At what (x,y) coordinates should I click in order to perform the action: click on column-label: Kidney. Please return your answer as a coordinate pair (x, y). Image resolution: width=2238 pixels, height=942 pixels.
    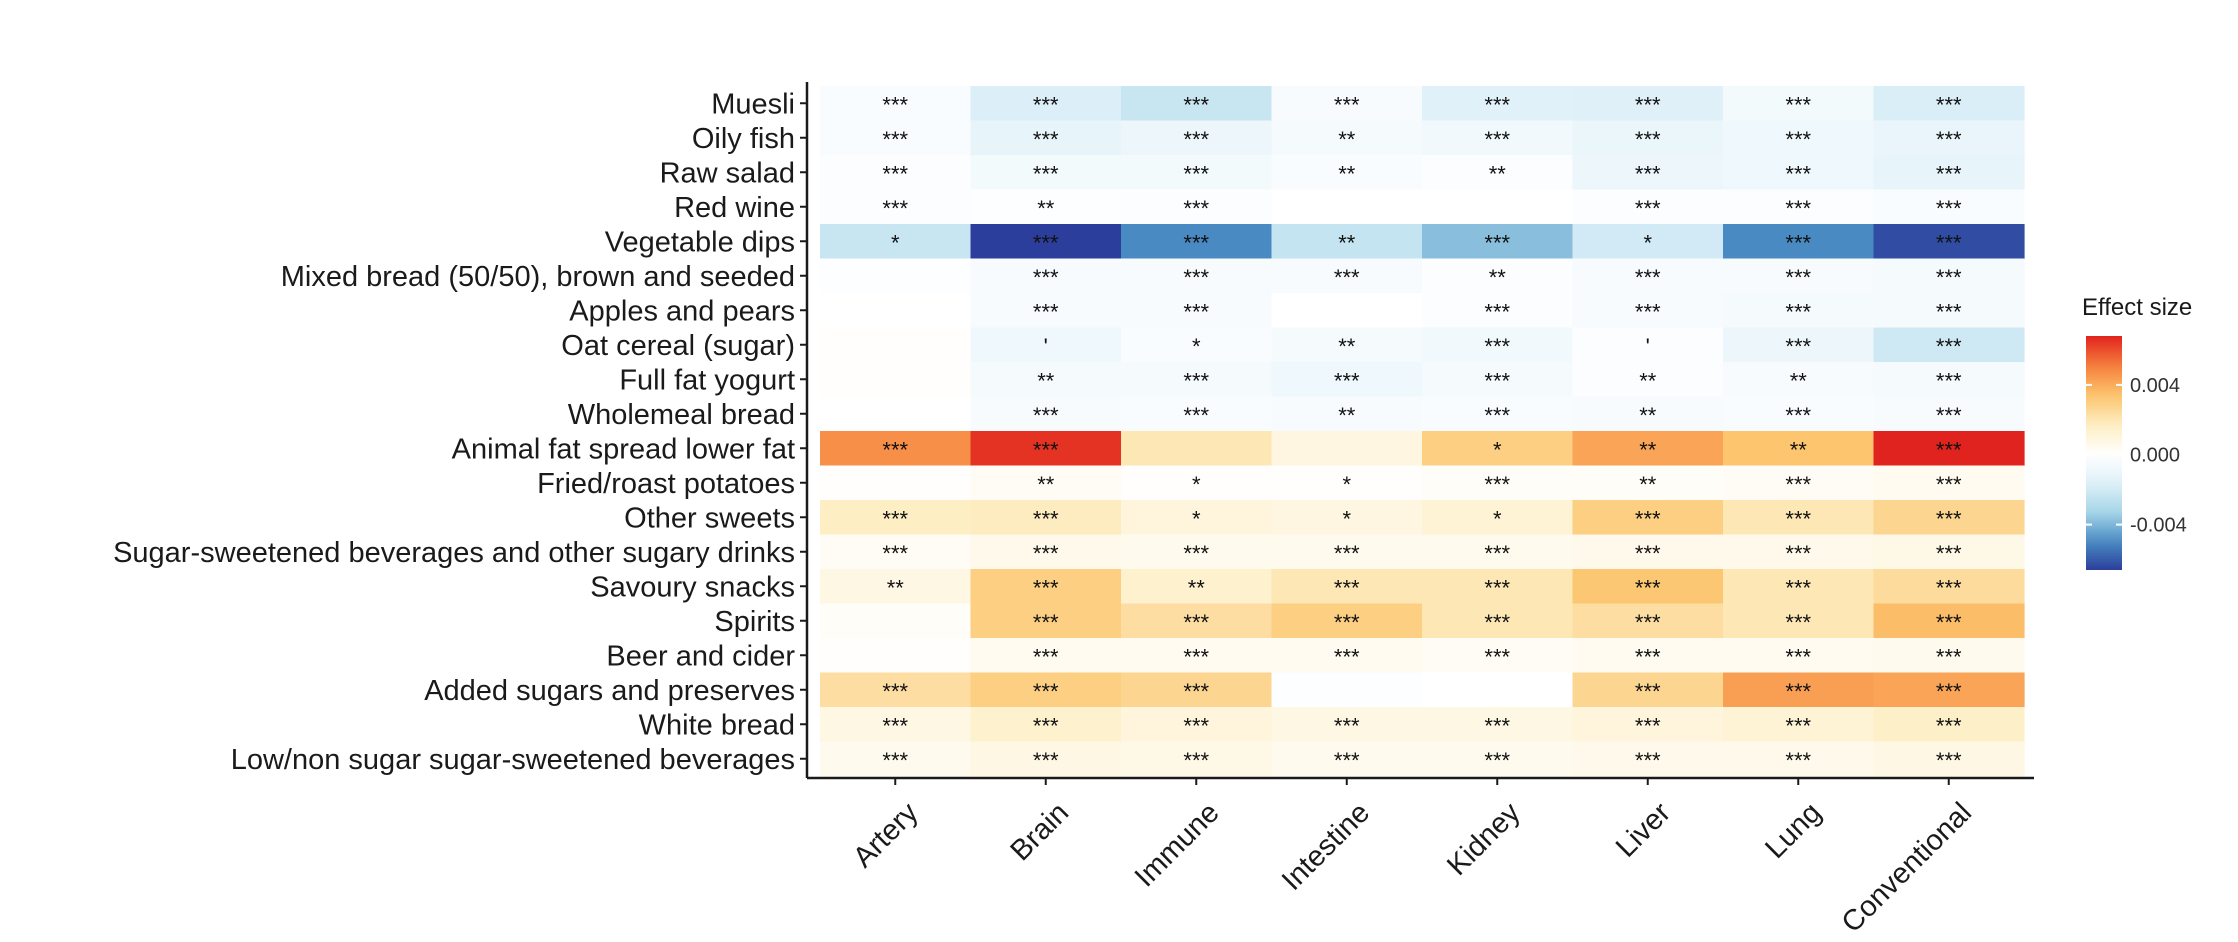
    Looking at the image, I should click on (1484, 839).